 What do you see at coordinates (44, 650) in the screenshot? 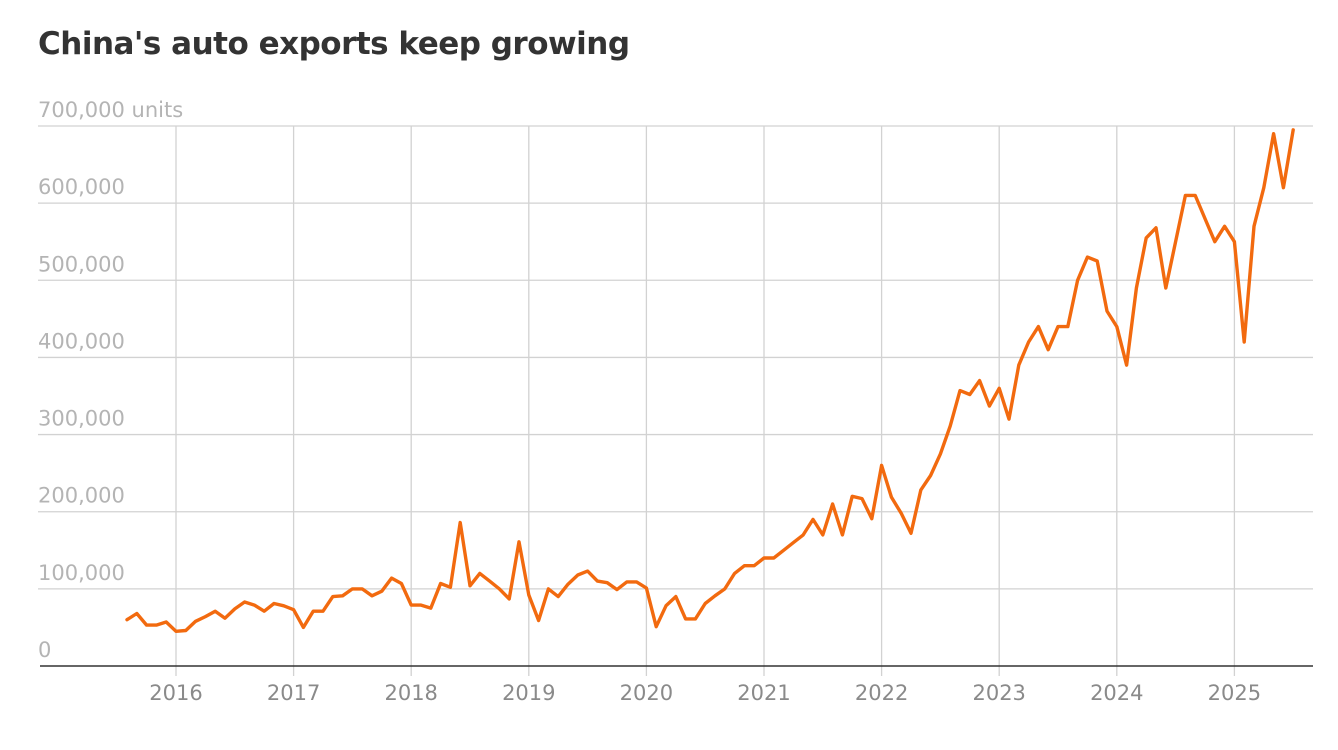
I see `y-tick-label: 0` at bounding box center [44, 650].